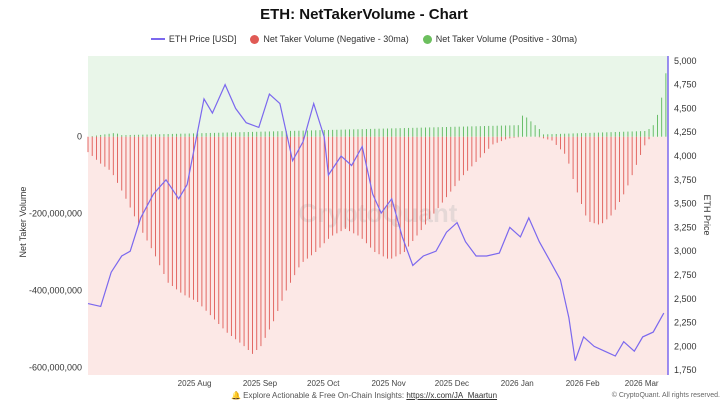 Image resolution: width=728 pixels, height=409 pixels. I want to click on x-axis-tick-label: 2025 Dec, so click(452, 383).